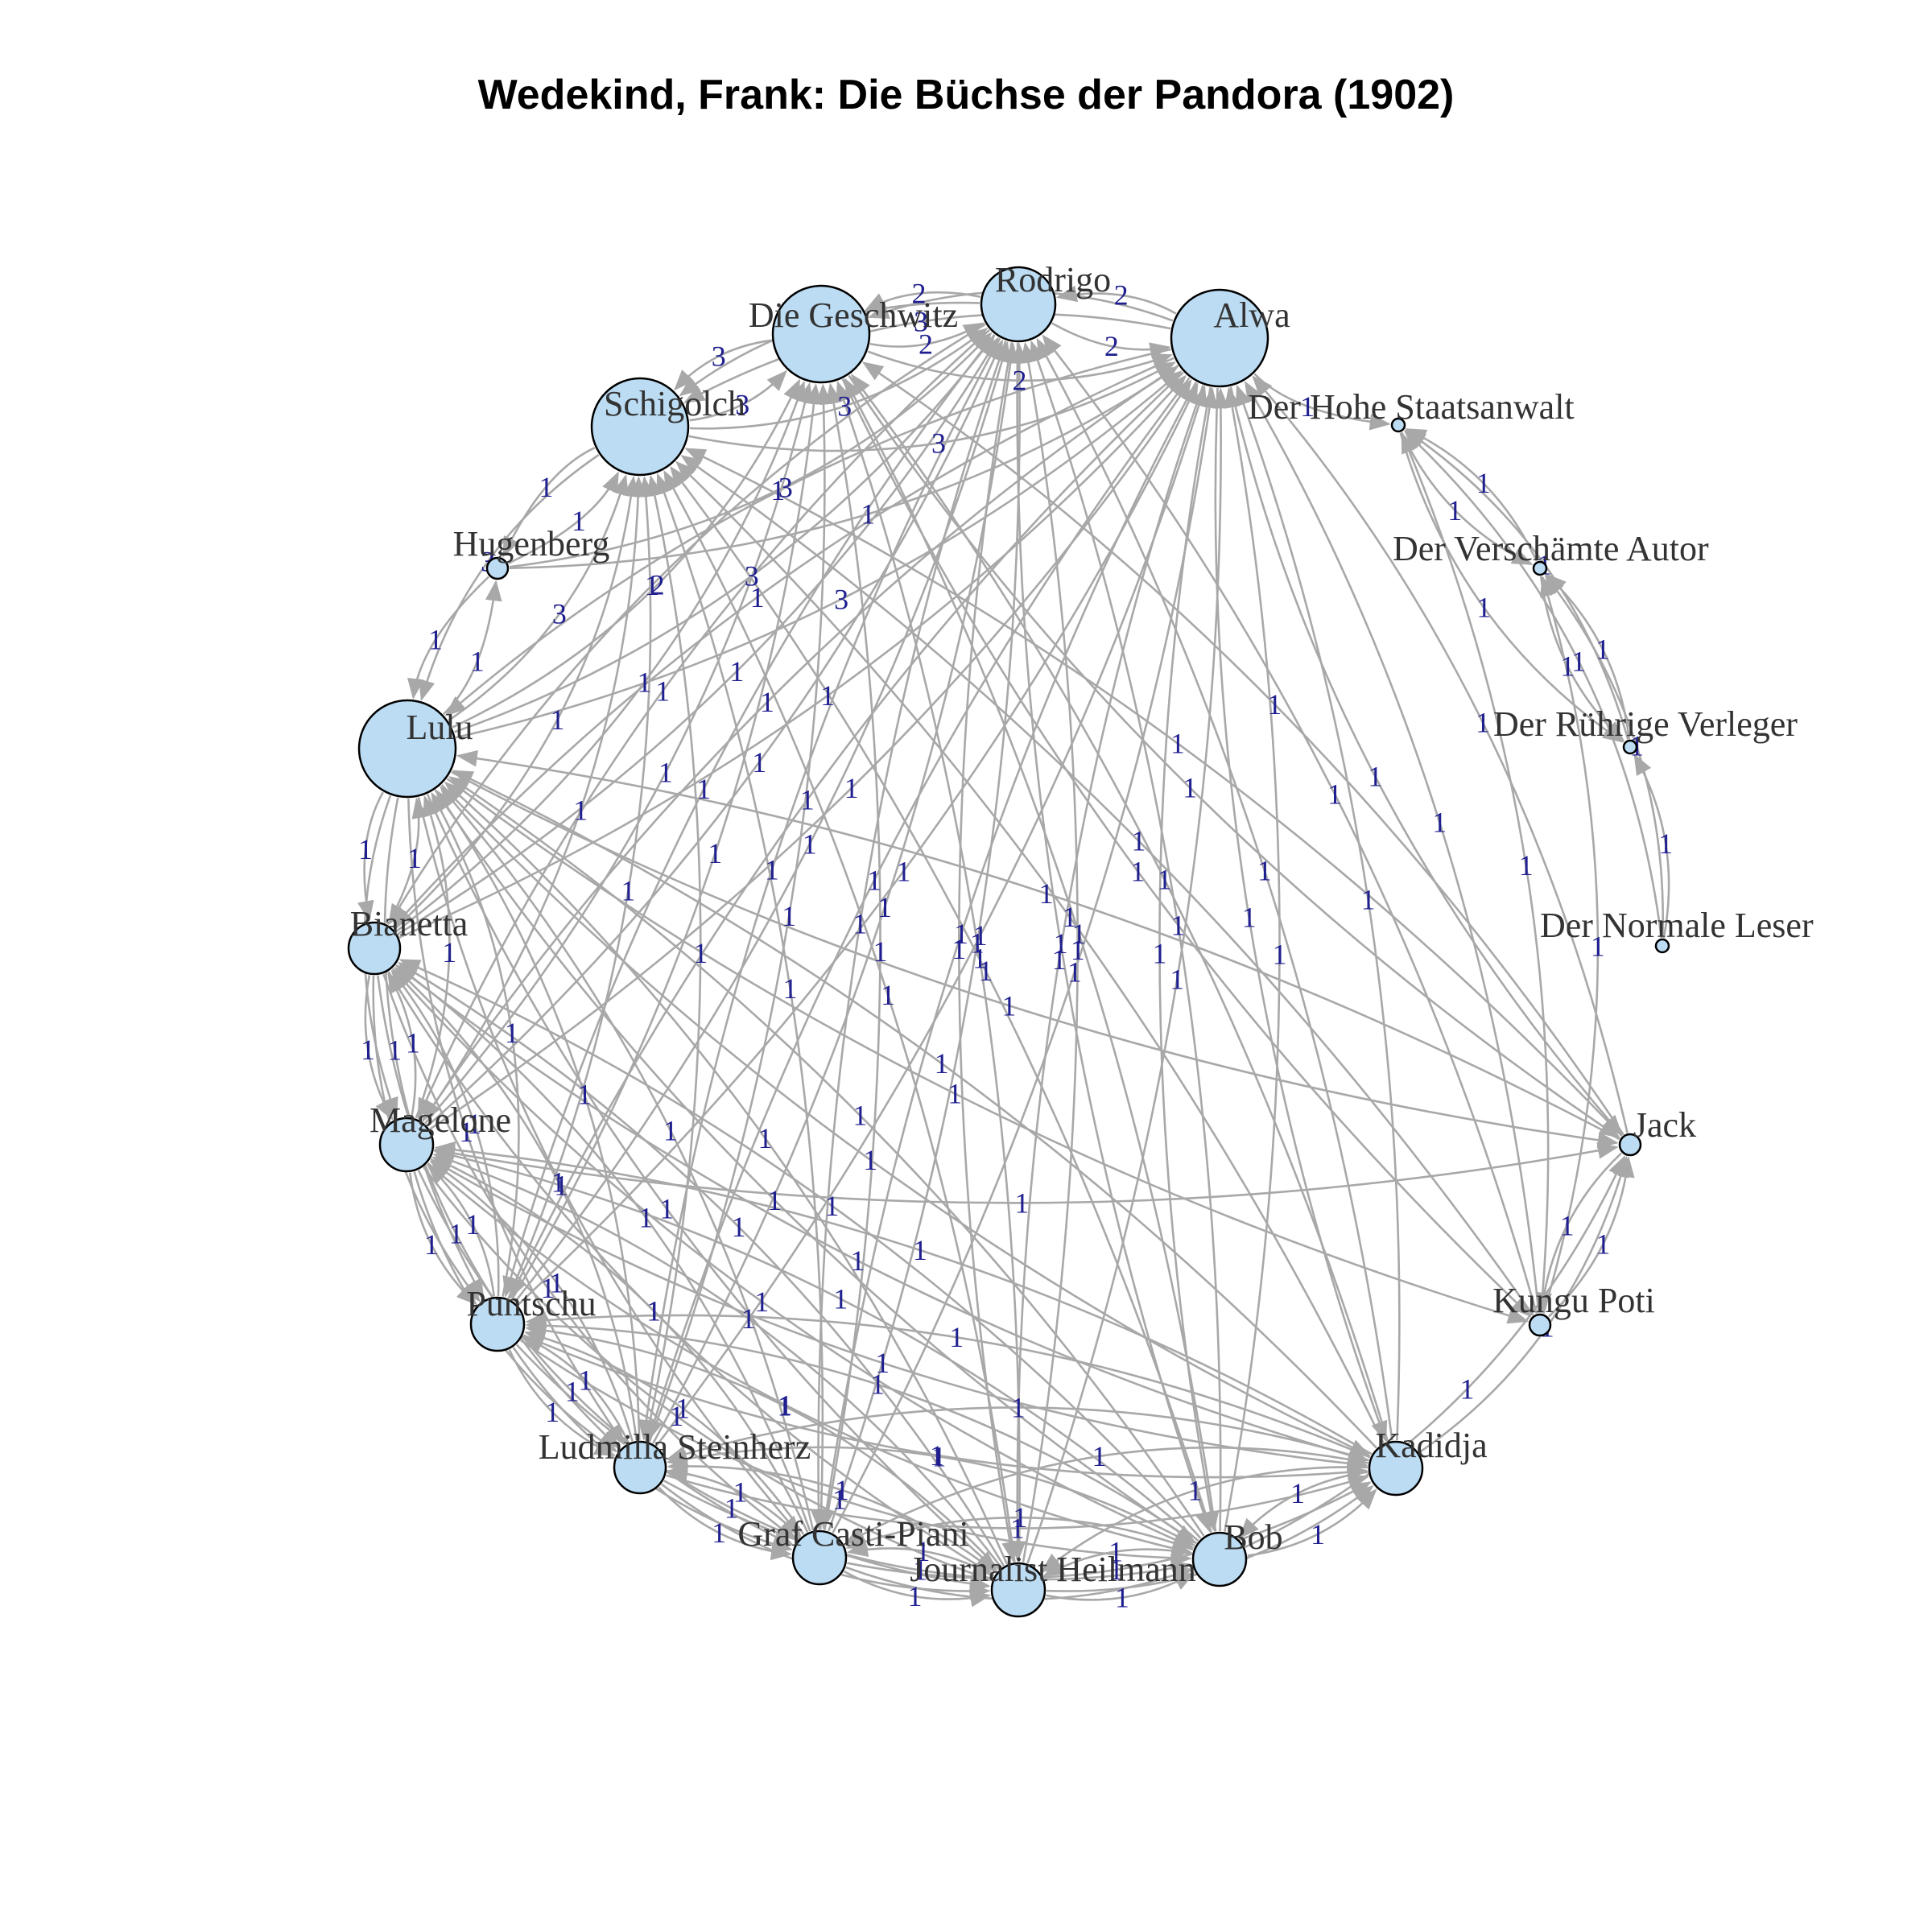  I want to click on node-label-puntschu: Puntschu, so click(531, 1303).